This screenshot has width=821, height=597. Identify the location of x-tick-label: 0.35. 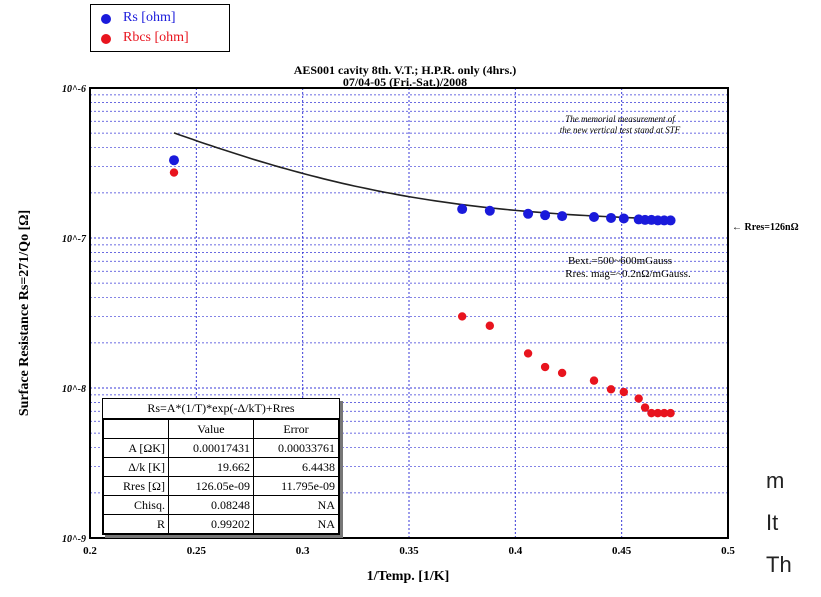
(409, 551).